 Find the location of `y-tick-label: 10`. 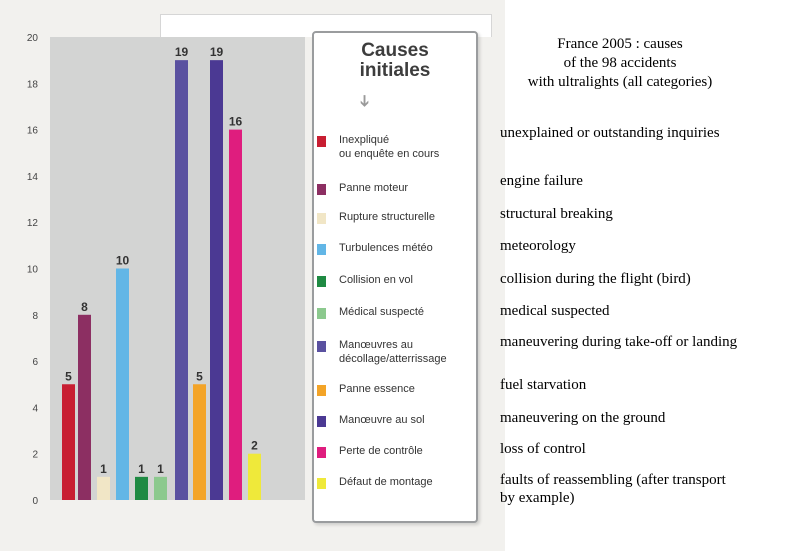

y-tick-label: 10 is located at coordinates (33, 270).